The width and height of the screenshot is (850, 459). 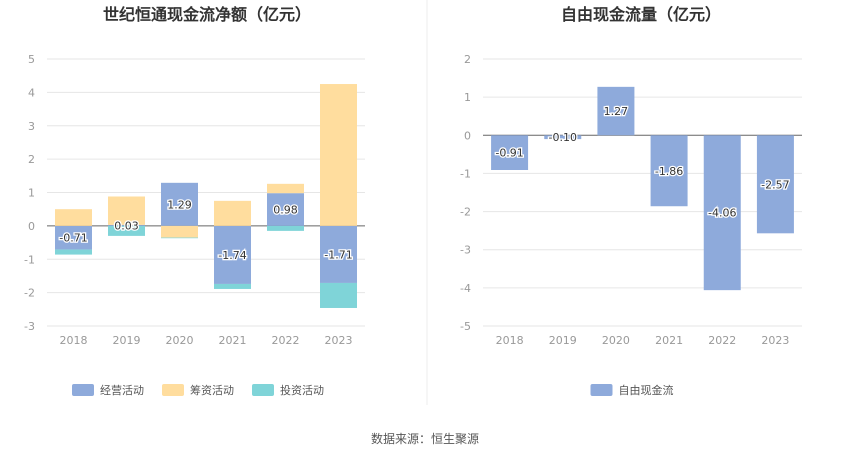 What do you see at coordinates (122, 390) in the screenshot?
I see `legend-label: 经营活动` at bounding box center [122, 390].